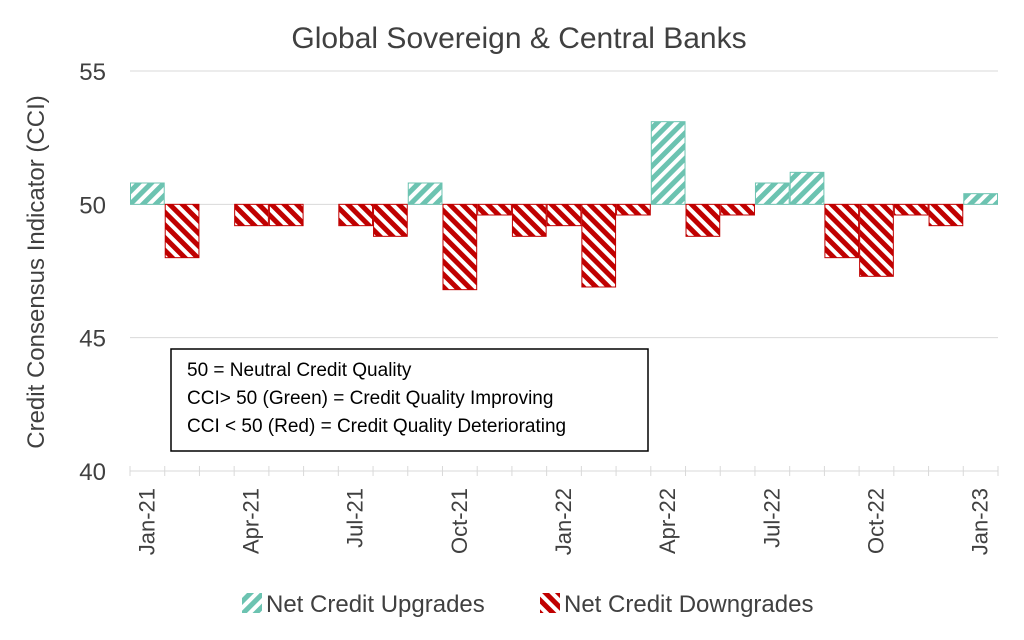 The image size is (1024, 640). I want to click on y-tick-label: 40, so click(92, 472).